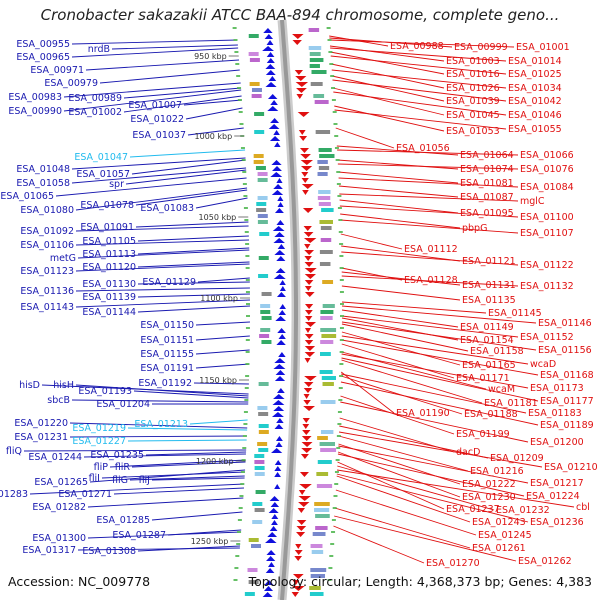 The image size is (600, 600). I want to click on right-gene-label: ESA_01177, so click(567, 401).